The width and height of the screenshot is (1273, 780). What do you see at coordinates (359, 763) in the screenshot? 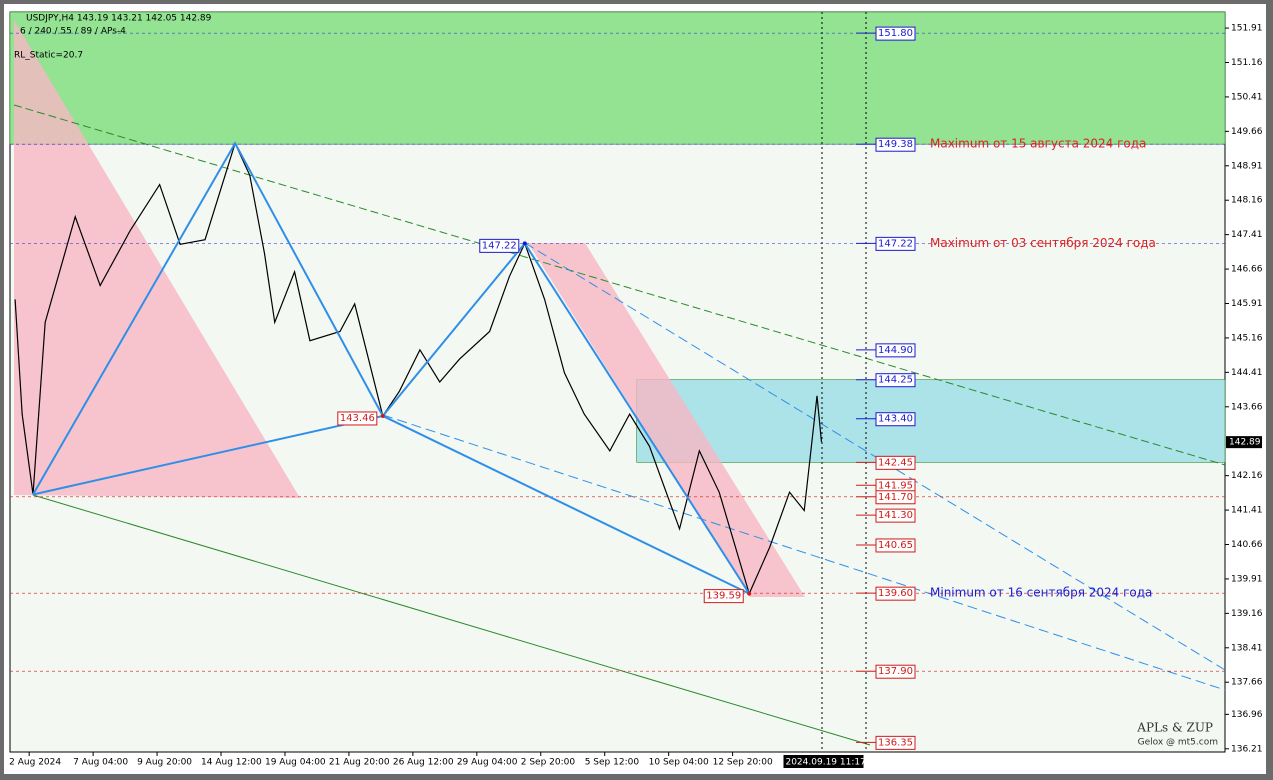
I see `x-tick-label: 21 Aug 20:00` at bounding box center [359, 763].